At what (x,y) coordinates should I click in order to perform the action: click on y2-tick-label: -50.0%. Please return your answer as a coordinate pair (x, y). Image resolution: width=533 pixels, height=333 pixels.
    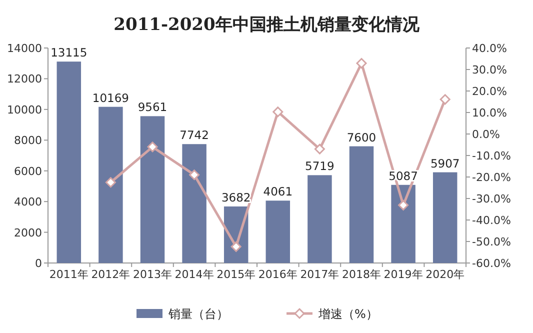
    Looking at the image, I should click on (491, 242).